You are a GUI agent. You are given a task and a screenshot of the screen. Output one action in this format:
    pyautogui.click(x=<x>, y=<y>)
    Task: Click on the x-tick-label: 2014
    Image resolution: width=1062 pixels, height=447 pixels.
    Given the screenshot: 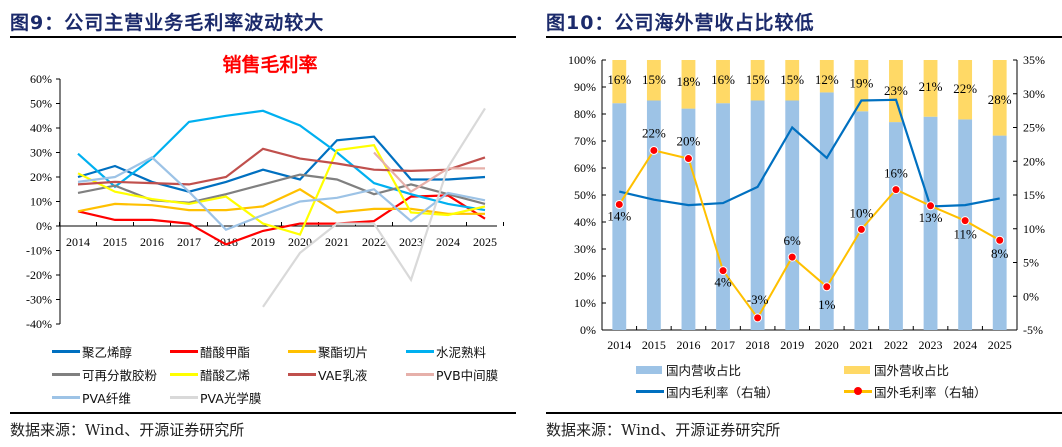 What is the action you would take?
    pyautogui.click(x=78, y=242)
    